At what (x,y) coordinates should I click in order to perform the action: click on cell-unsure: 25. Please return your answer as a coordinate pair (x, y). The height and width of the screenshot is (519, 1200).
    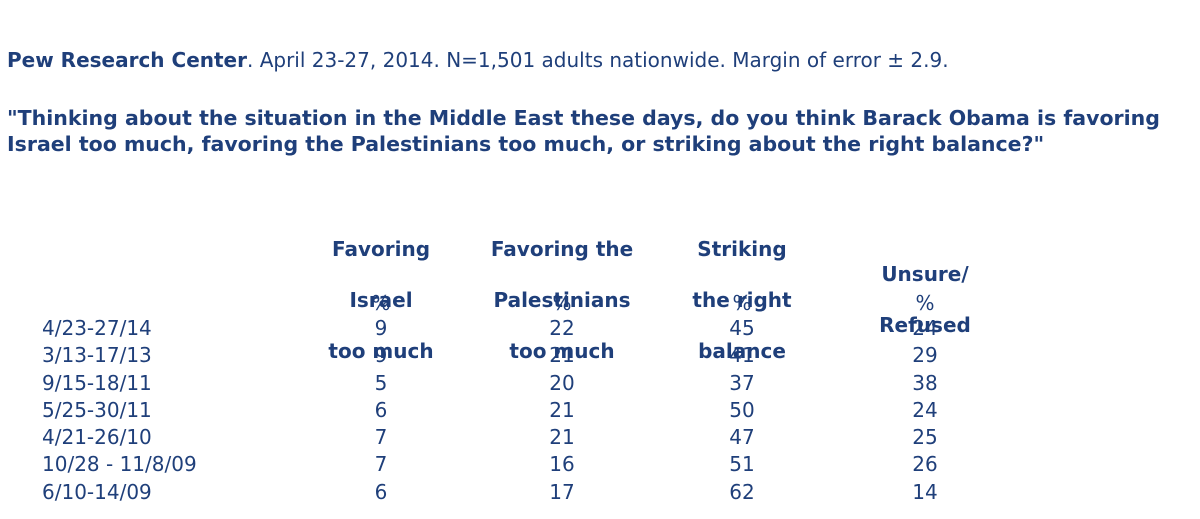
    Looking at the image, I should click on (925, 437).